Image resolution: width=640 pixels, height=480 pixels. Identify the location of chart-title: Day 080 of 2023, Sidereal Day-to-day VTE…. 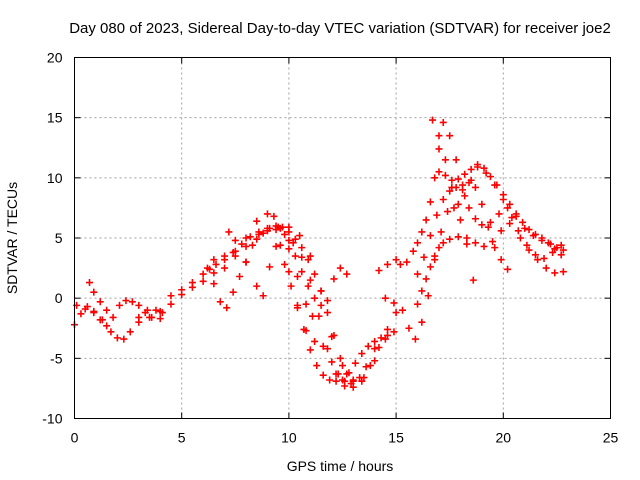
(340, 28).